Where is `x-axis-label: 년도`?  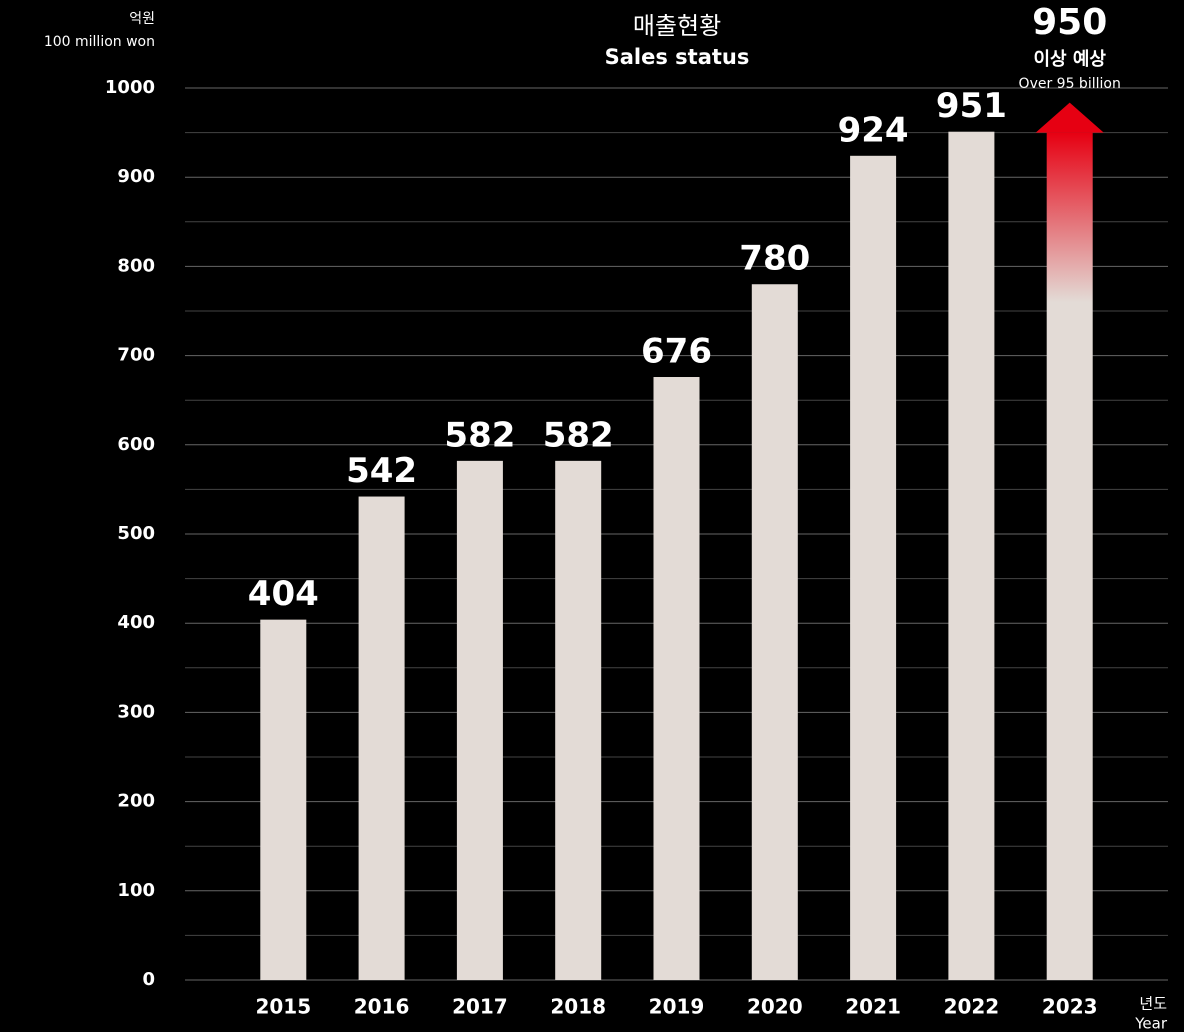
x-axis-label: 년도 is located at coordinates (1153, 1004).